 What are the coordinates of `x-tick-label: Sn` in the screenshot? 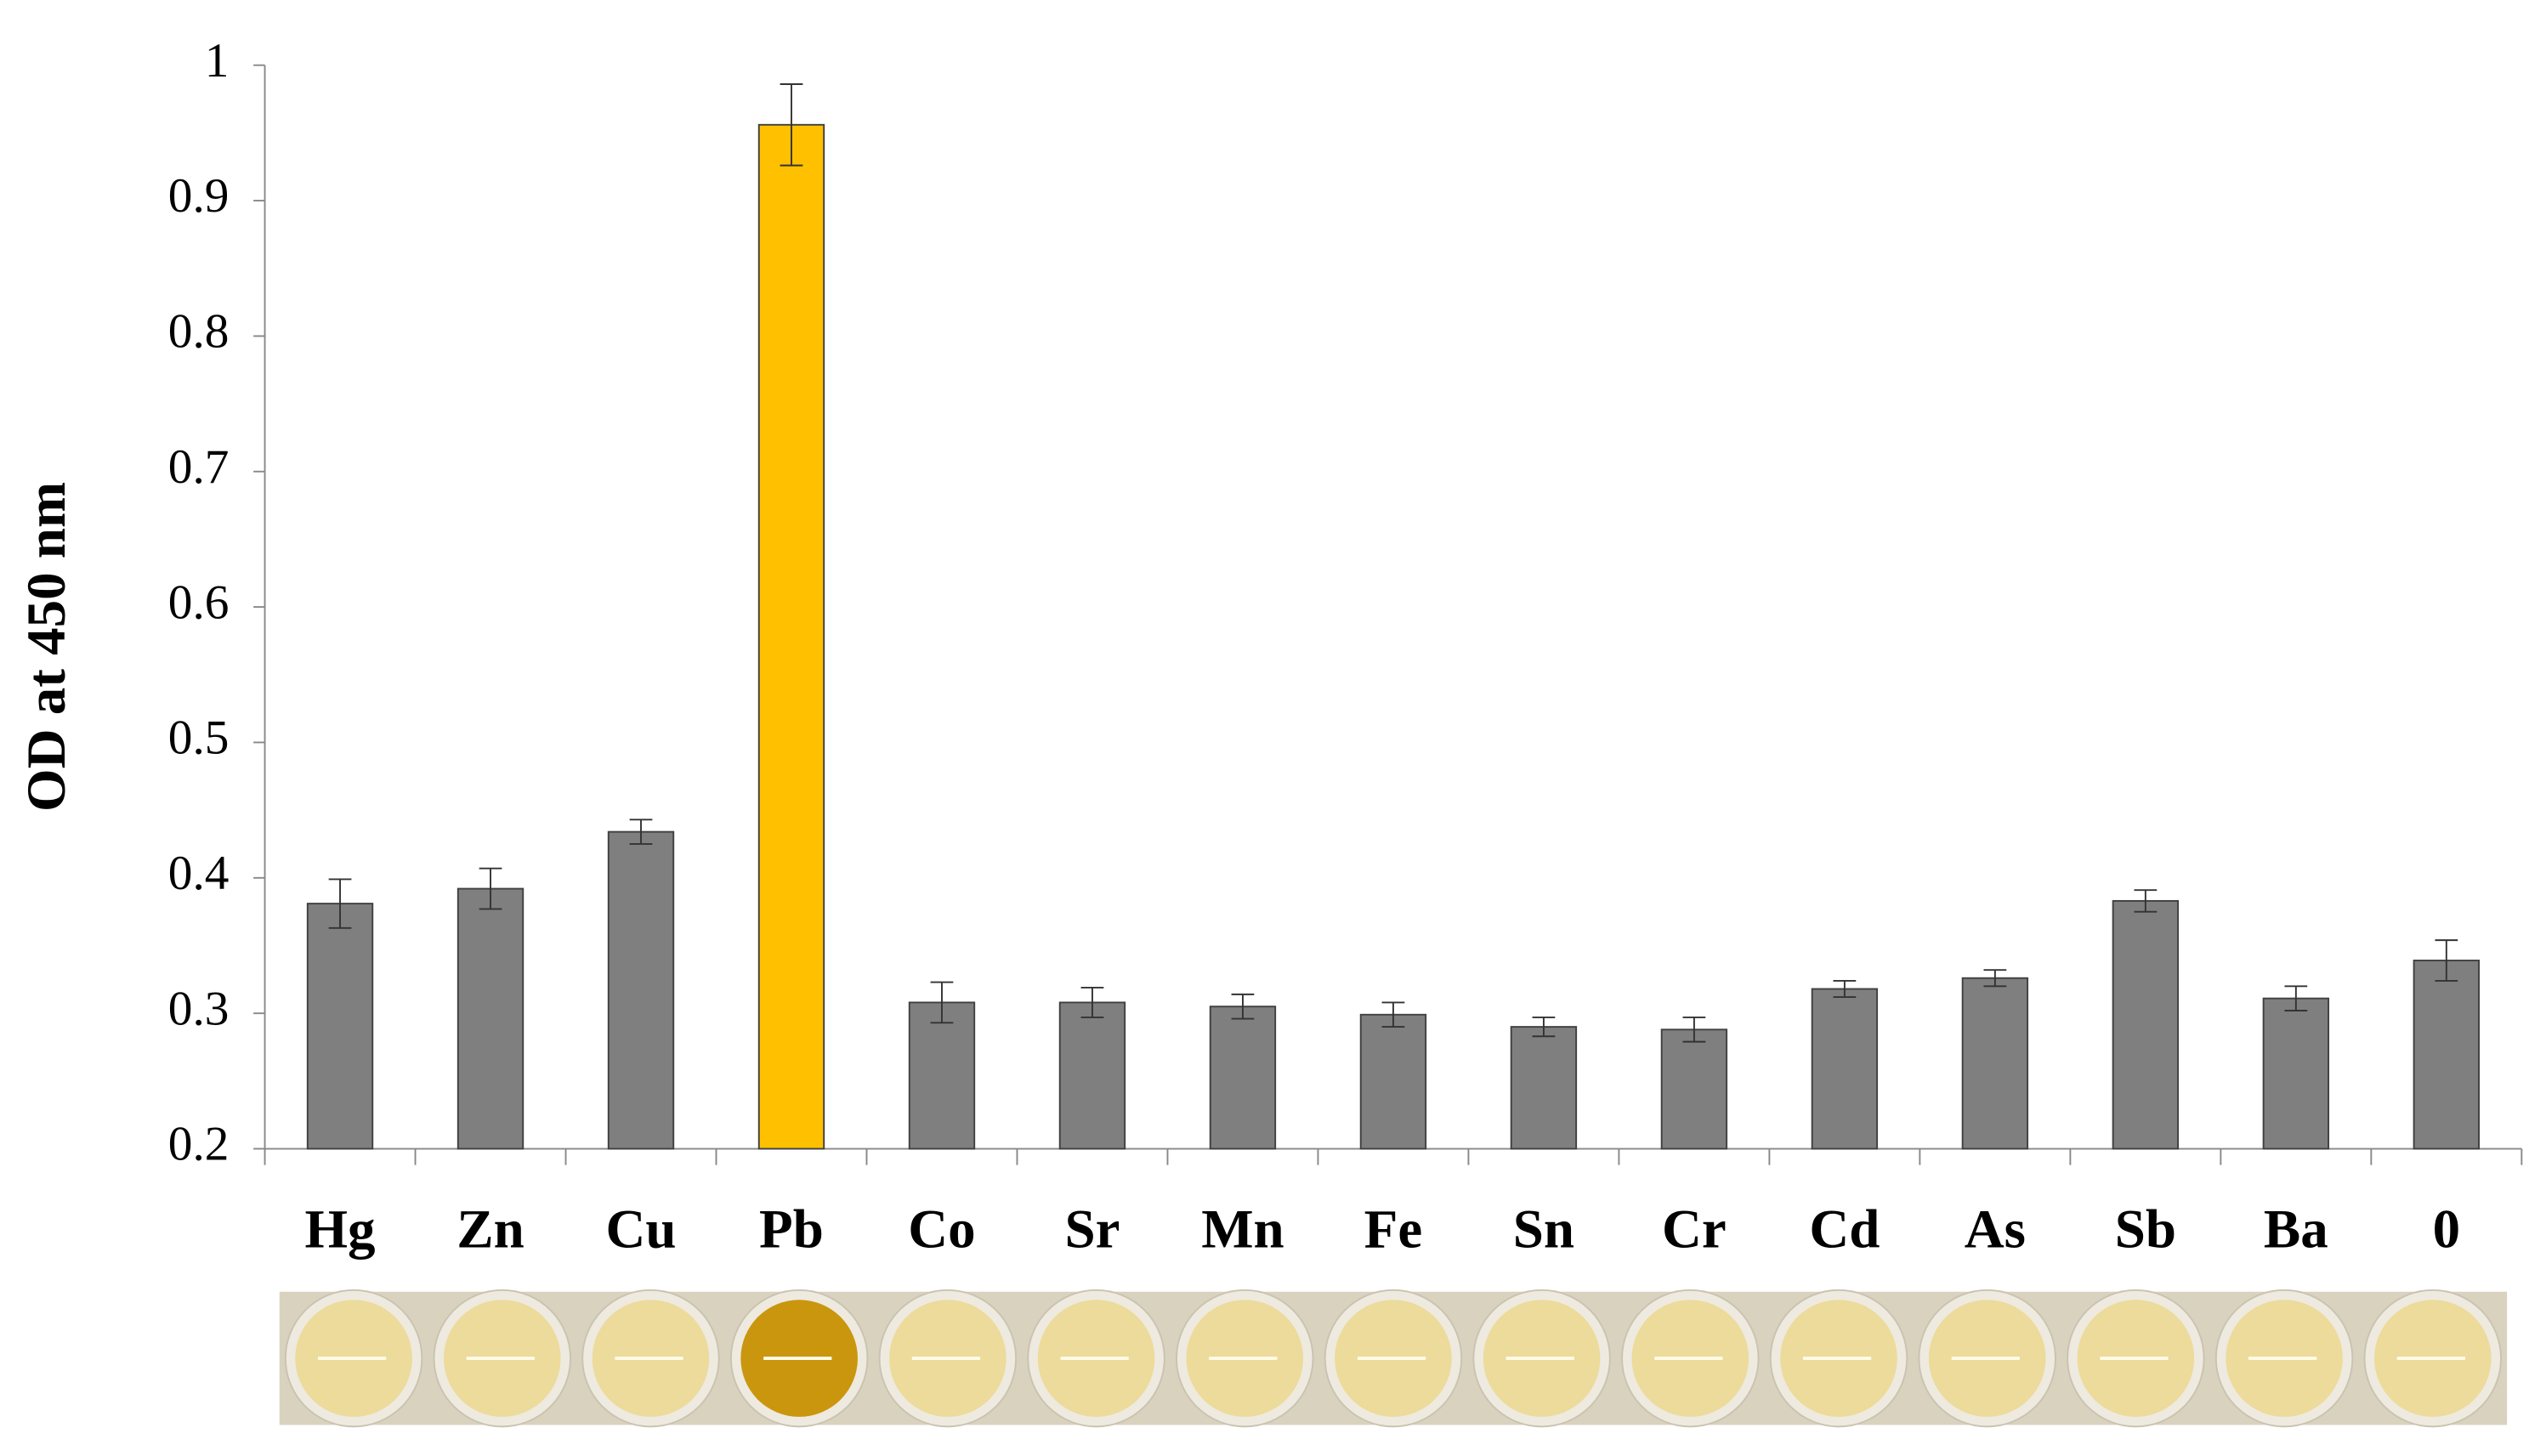 It's located at (1543, 1230).